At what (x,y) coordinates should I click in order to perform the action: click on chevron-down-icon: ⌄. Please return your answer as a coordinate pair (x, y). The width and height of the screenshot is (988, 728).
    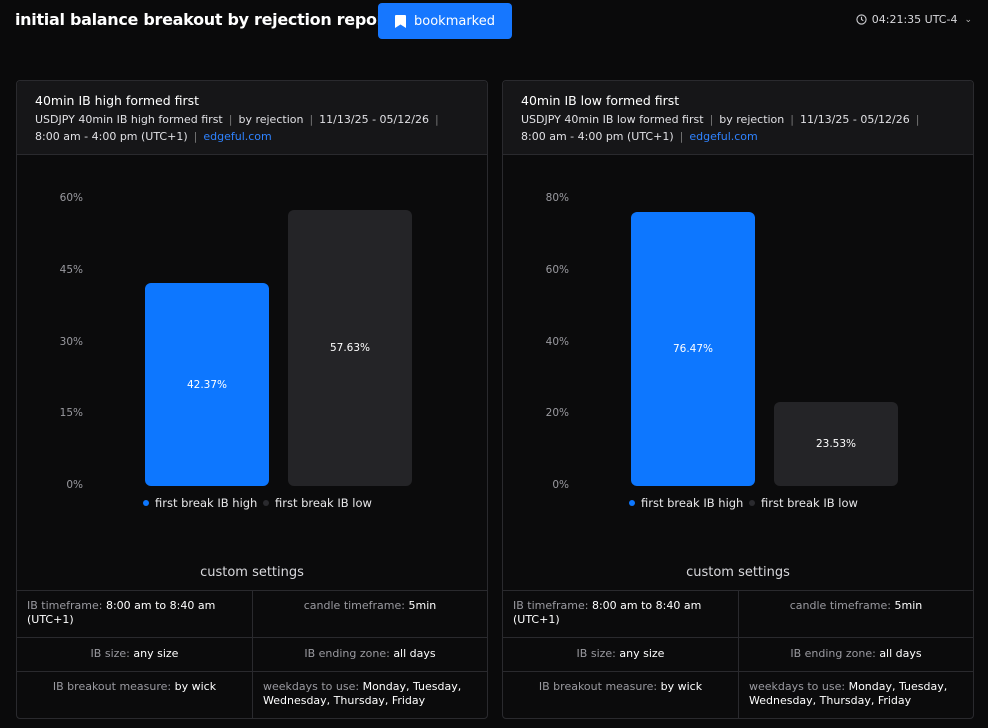
    Looking at the image, I should click on (968, 19).